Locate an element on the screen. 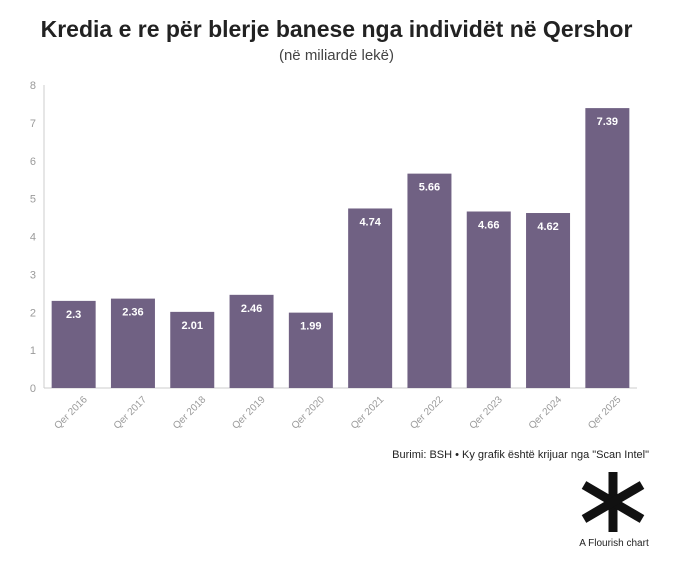  bar-value-label: 2.3 is located at coordinates (73, 315).